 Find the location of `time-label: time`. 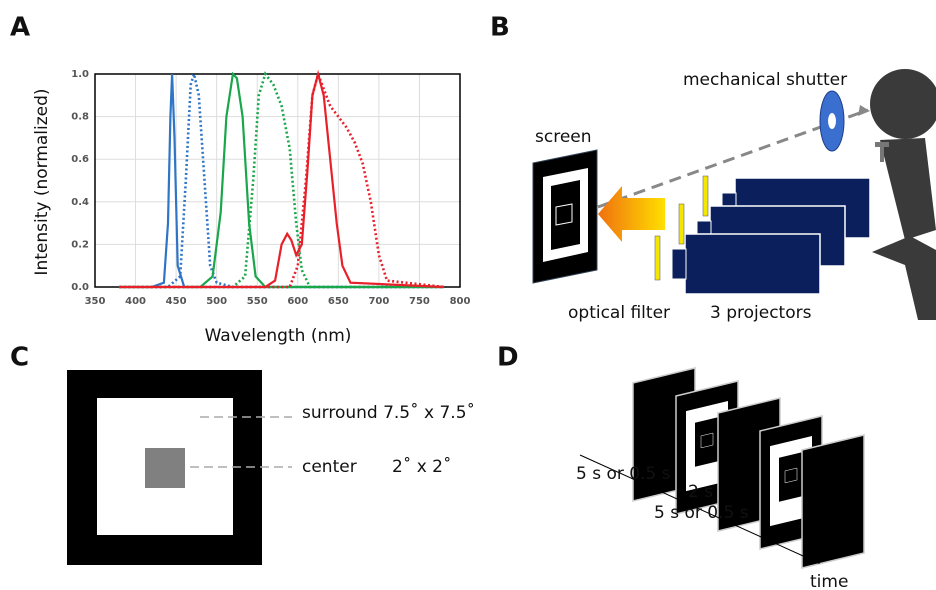

time-label: time is located at coordinates (829, 581).